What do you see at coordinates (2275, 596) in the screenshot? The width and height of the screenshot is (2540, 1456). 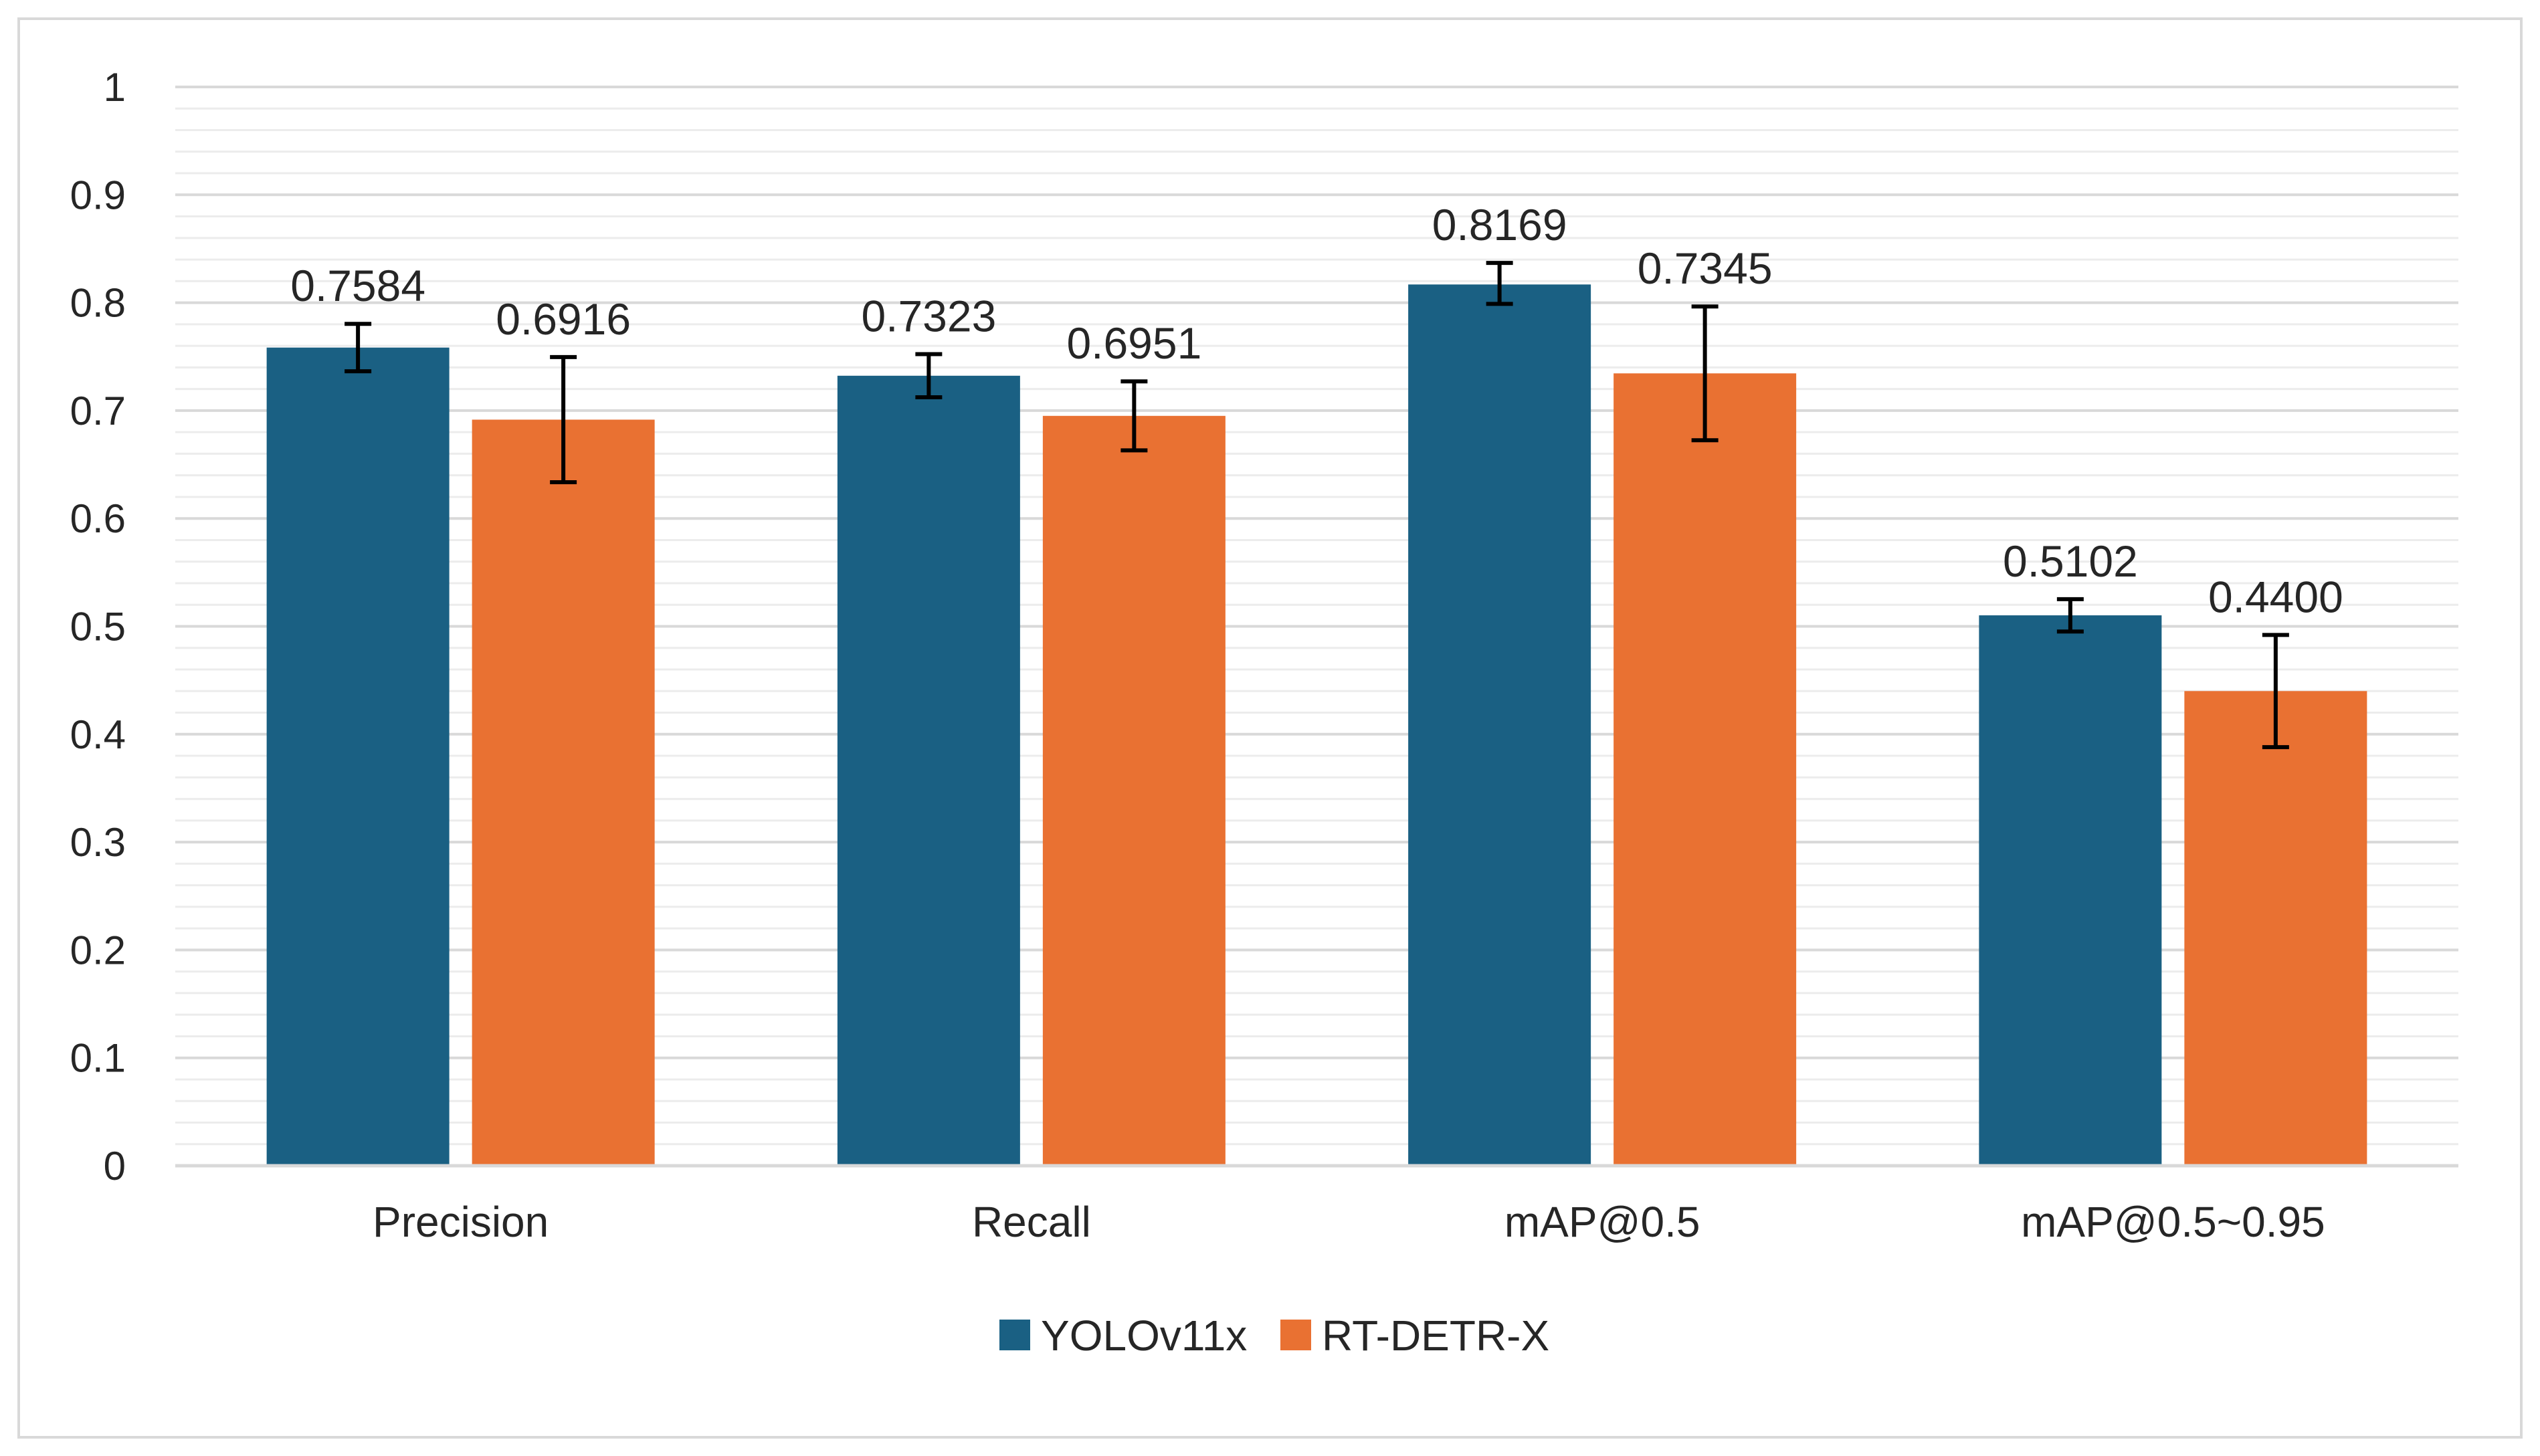 I see `data-label: 0.4400` at bounding box center [2275, 596].